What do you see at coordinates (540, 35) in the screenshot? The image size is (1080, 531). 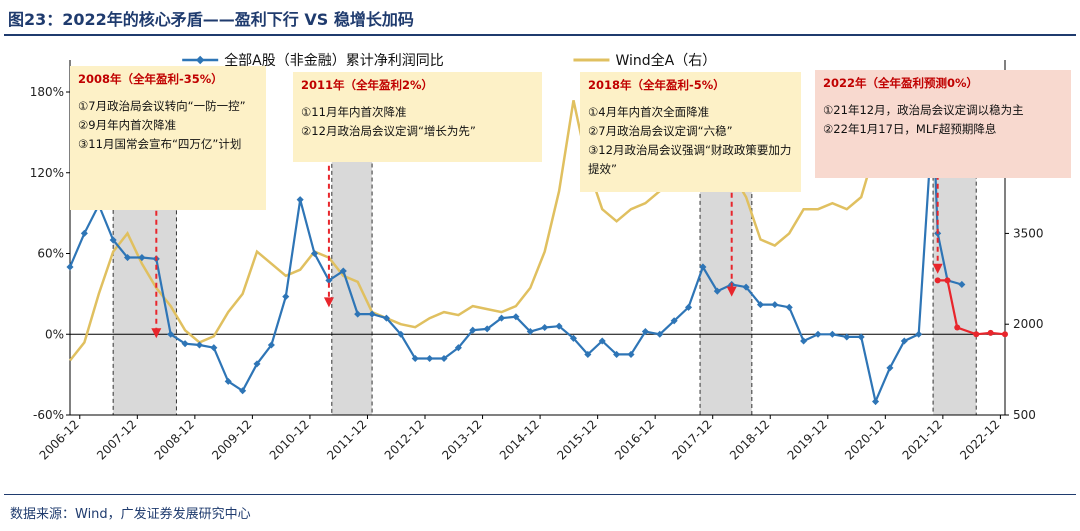 I see `title-rule` at bounding box center [540, 35].